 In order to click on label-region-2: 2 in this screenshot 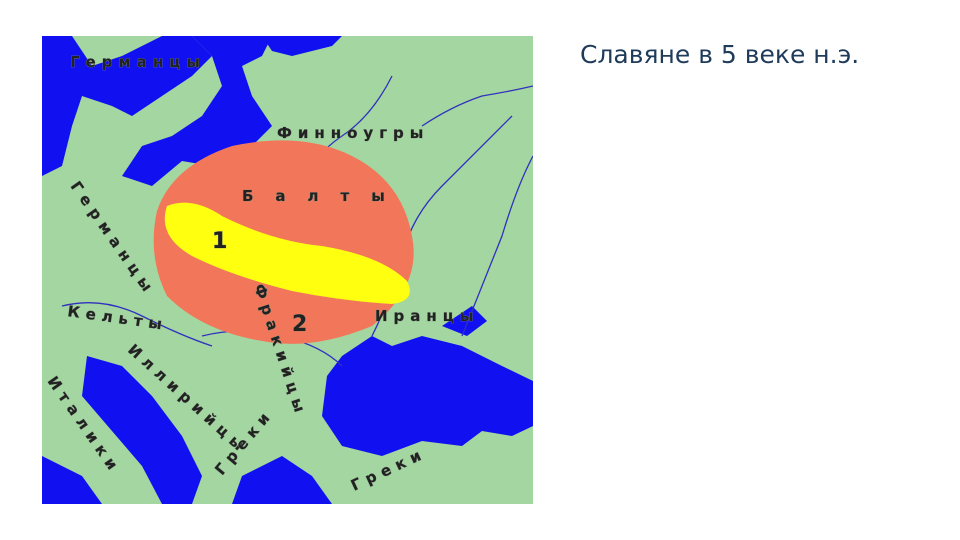, I will do `click(299, 324)`.